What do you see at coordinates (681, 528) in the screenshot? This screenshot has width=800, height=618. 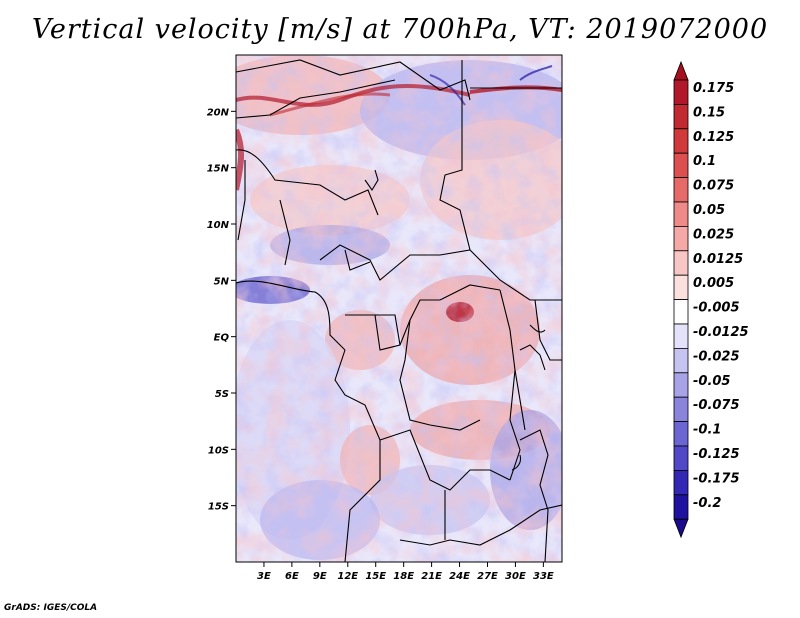 I see `colorbar-bottom-arrow` at bounding box center [681, 528].